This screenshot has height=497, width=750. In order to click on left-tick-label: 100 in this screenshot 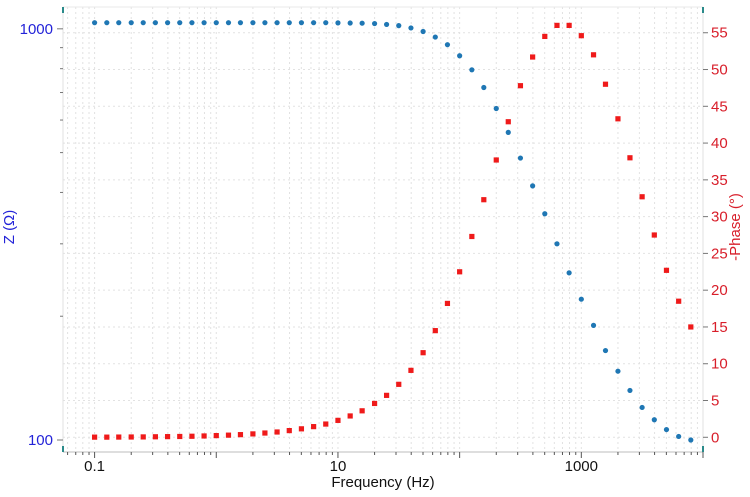, I will do `click(40, 440)`.